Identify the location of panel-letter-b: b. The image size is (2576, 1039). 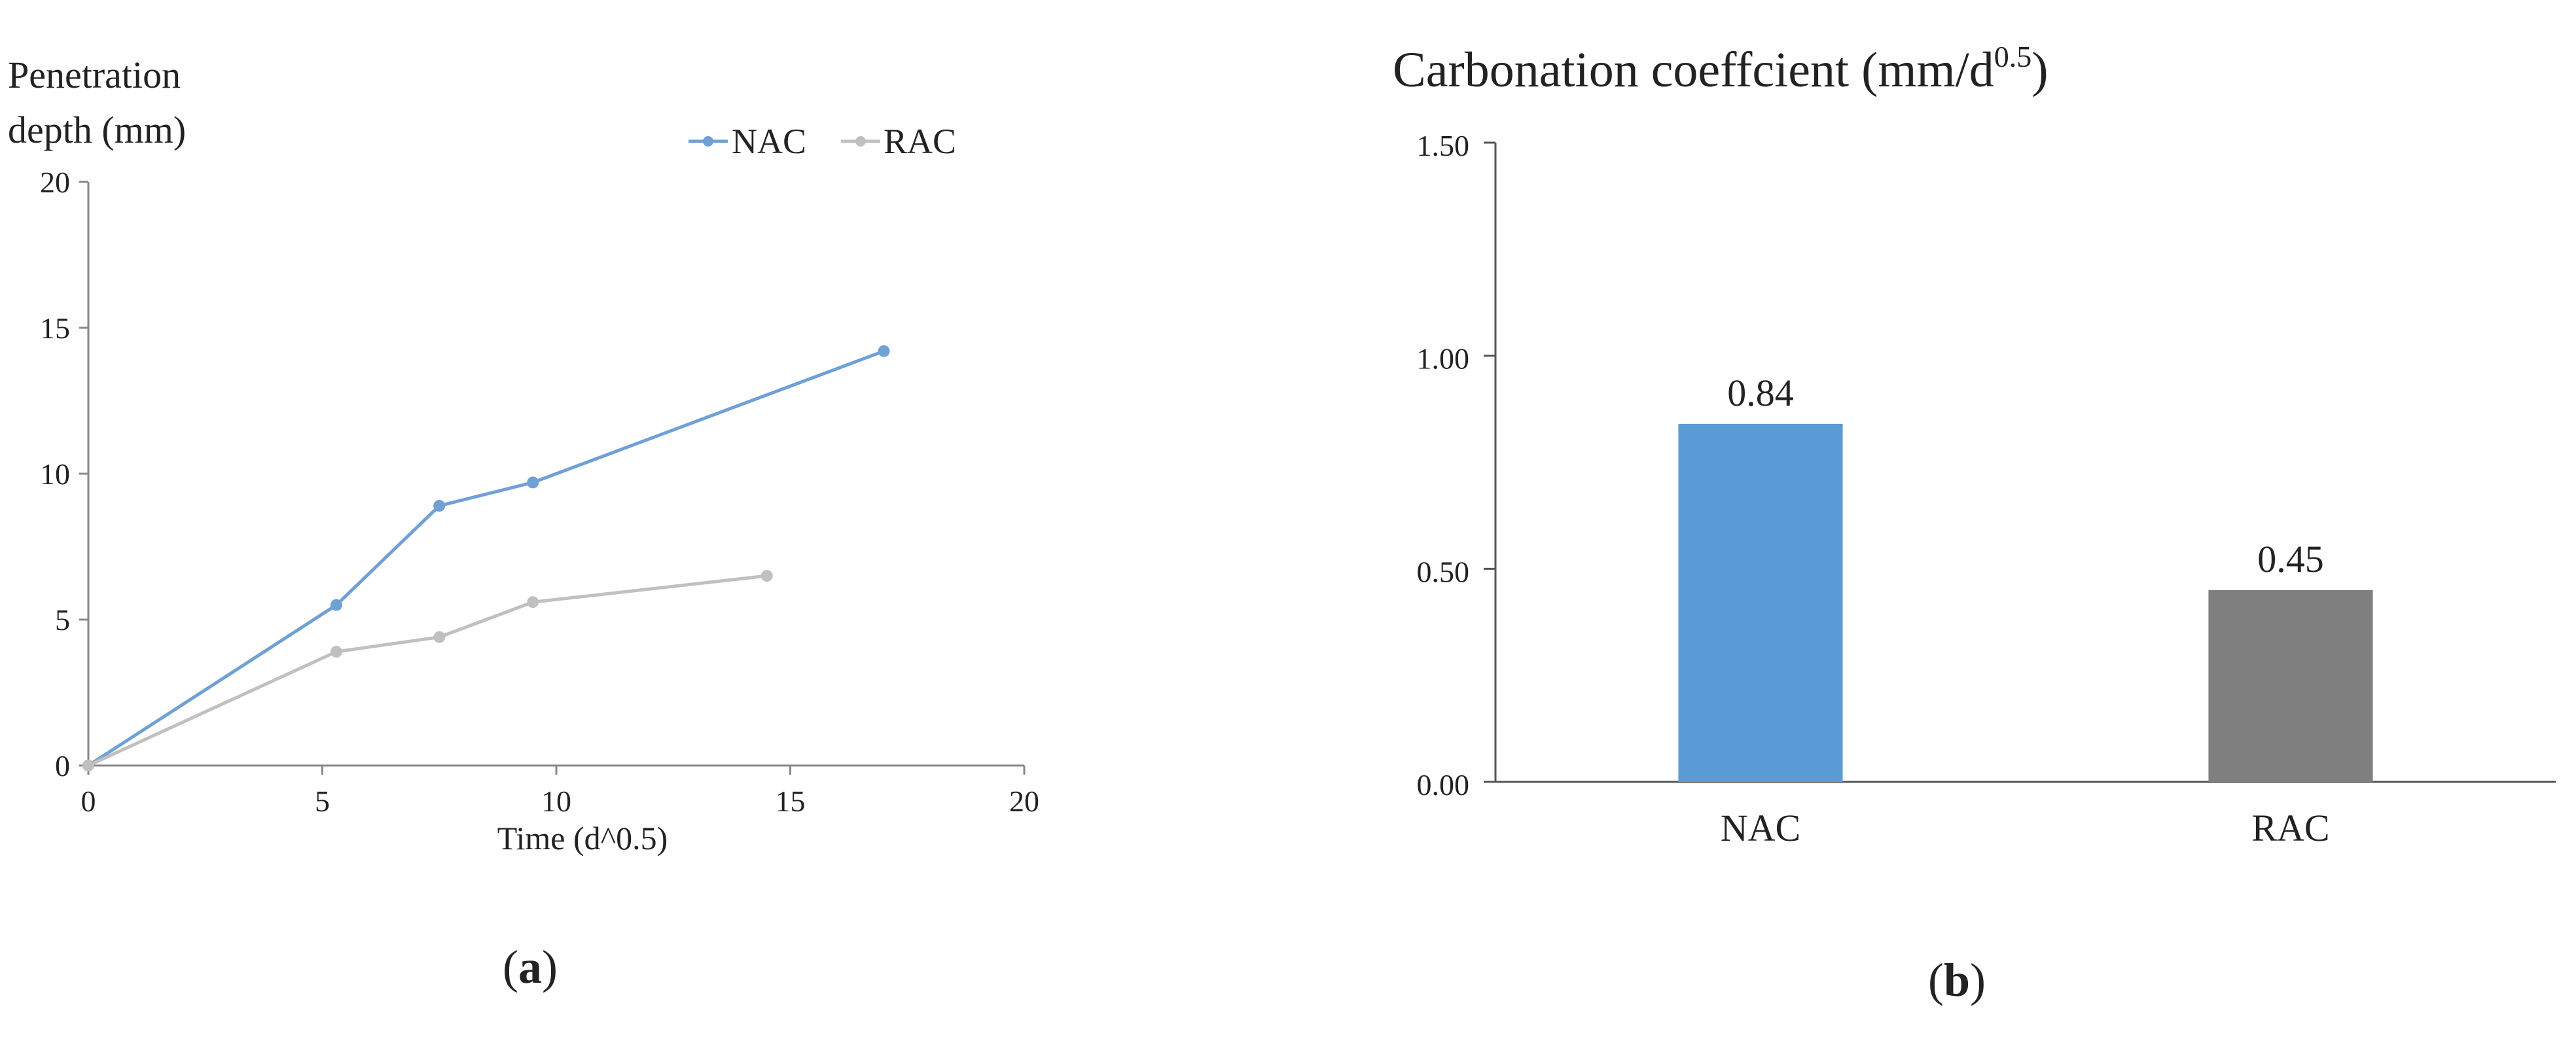
(1957, 980).